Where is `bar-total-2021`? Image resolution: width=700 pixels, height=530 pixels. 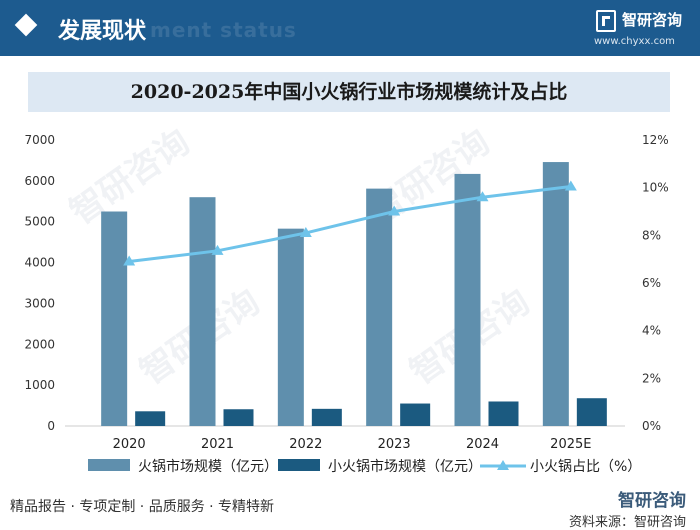 bar-total-2021 is located at coordinates (202, 311).